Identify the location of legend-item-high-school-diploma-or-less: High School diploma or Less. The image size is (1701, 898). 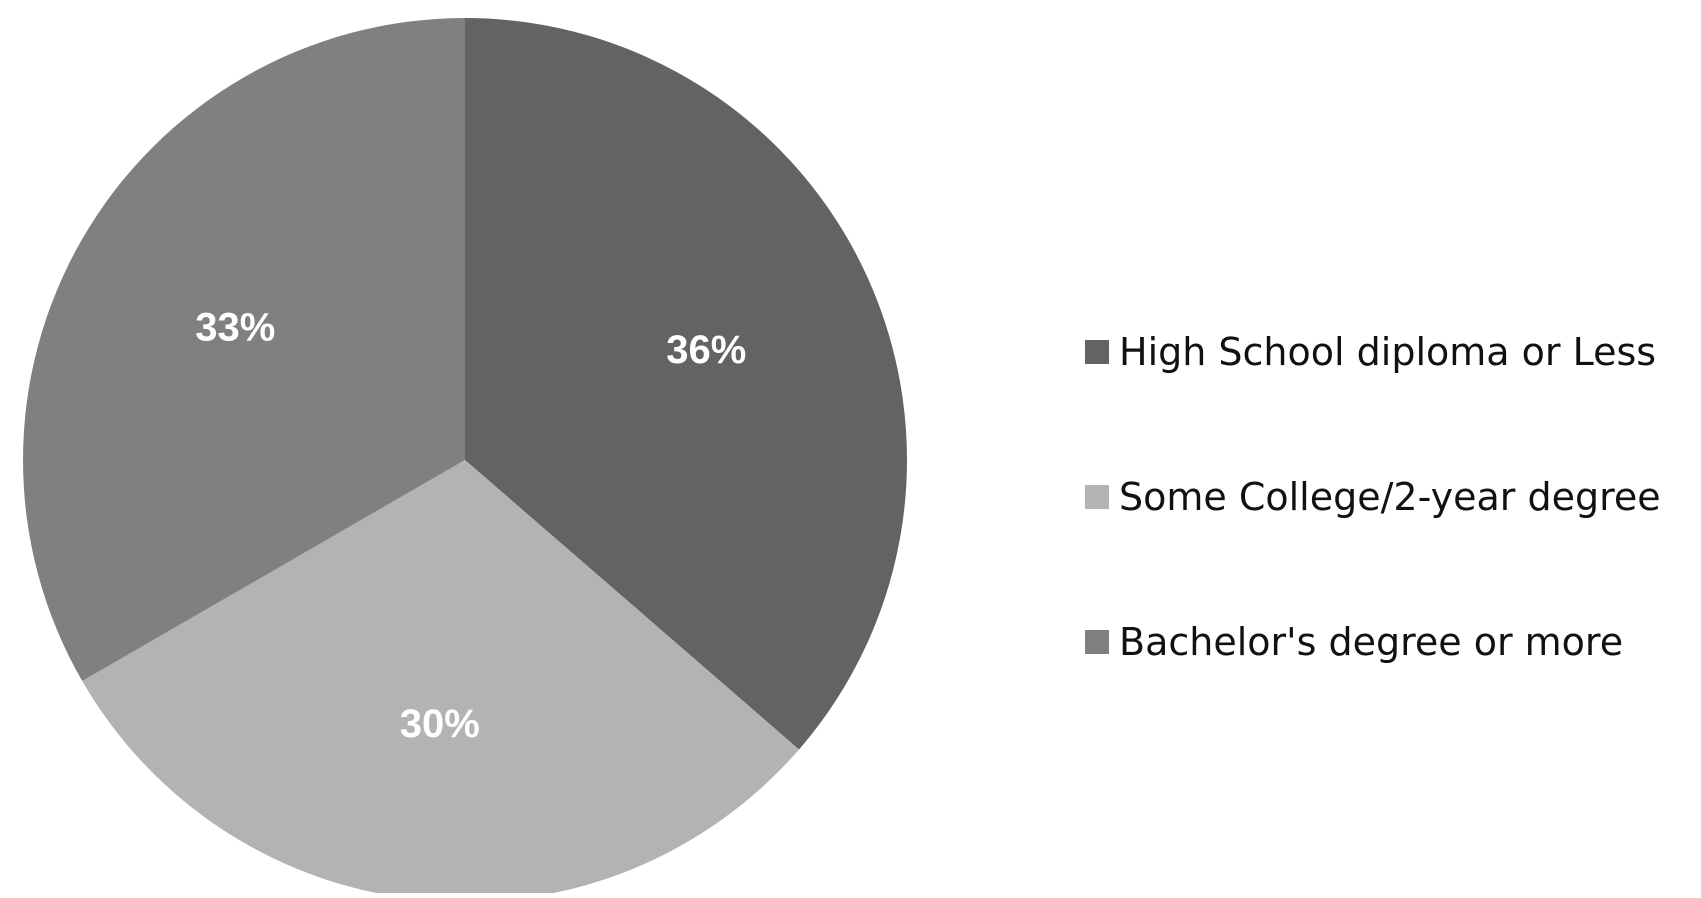
(1370, 352).